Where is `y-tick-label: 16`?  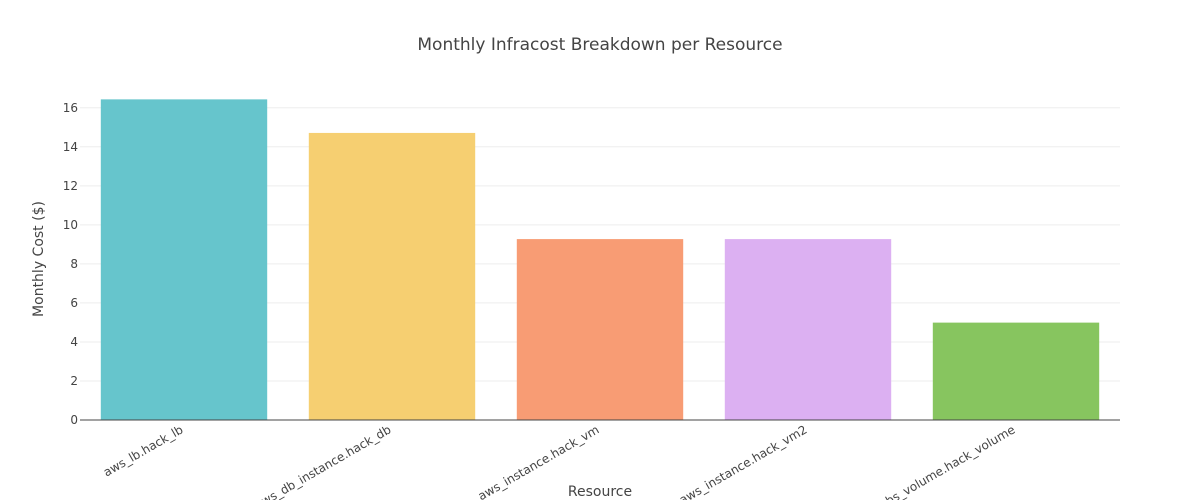
y-tick-label: 16 is located at coordinates (70, 108).